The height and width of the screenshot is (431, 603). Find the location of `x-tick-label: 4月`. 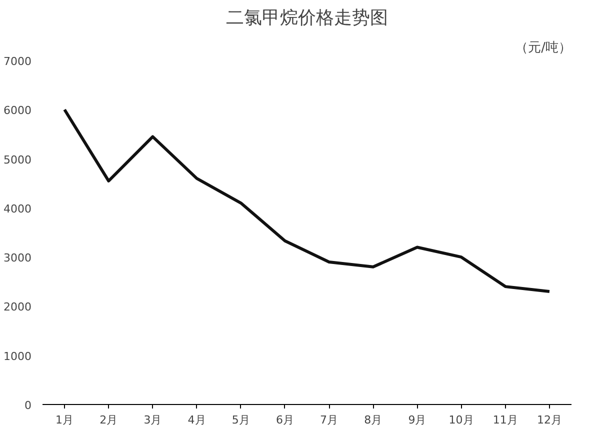

x-tick-label: 4月 is located at coordinates (197, 420).